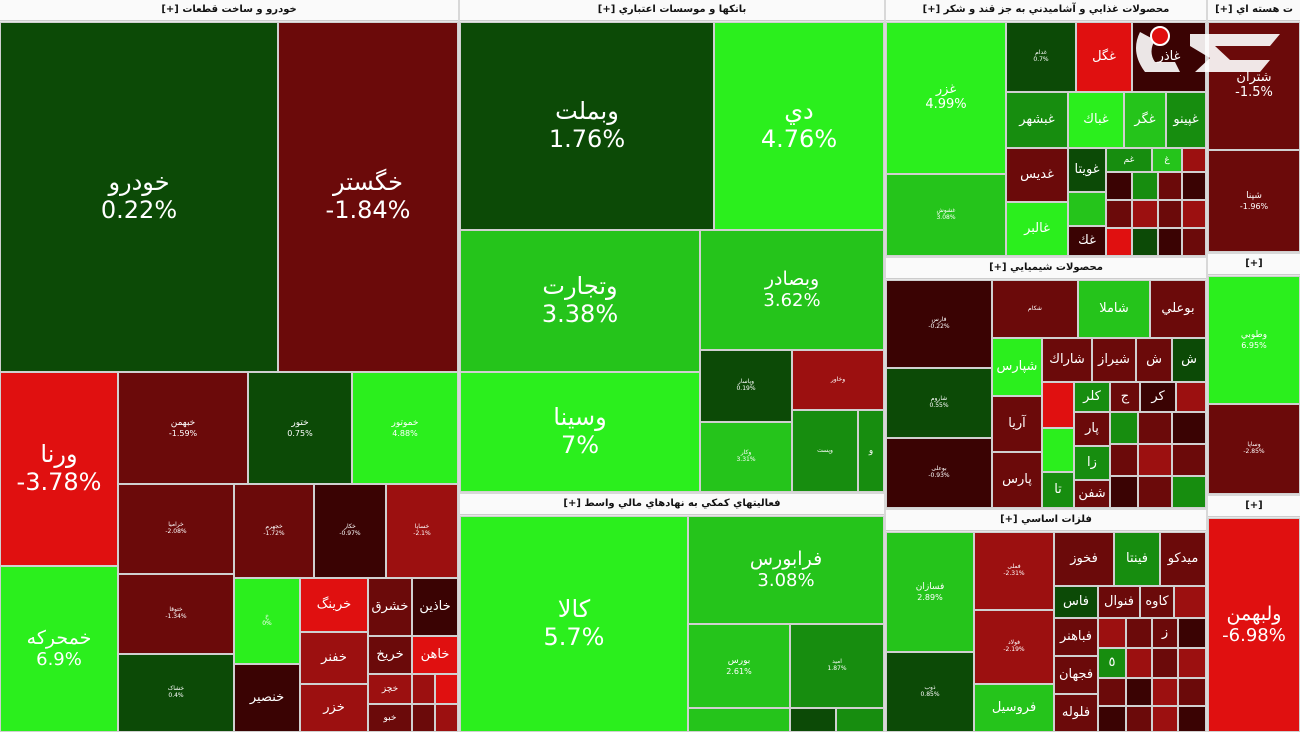 The image size is (1300, 732). Describe the element at coordinates (435, 655) in the screenshot. I see `tile-khahn: خاهن` at that location.